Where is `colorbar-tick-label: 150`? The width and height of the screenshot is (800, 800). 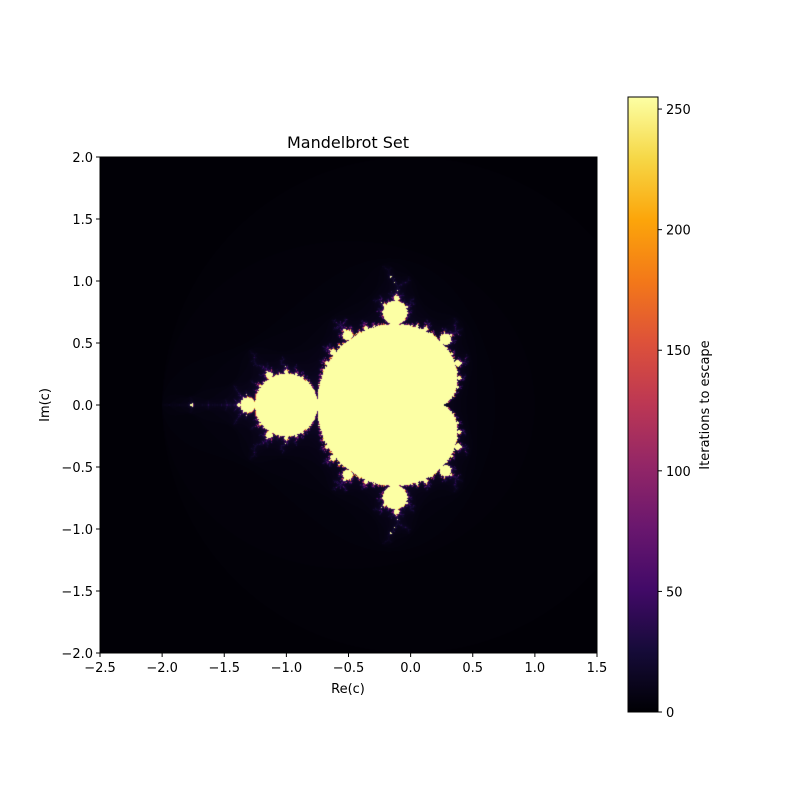
colorbar-tick-label: 150 is located at coordinates (678, 351).